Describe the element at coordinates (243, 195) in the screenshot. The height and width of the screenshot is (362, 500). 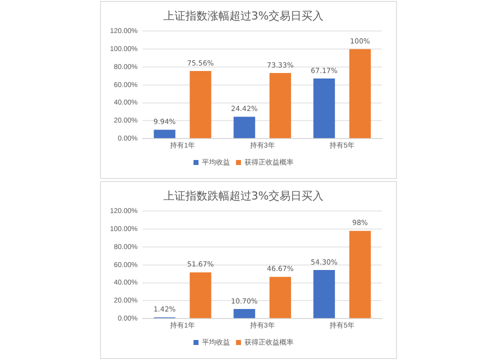
I see `chart-title: 上证指数跌幅超过3%交易日买入` at that location.